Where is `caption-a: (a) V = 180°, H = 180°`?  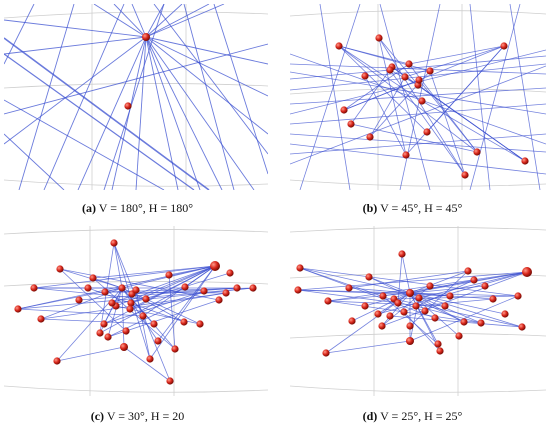
caption-a: (a) V = 180°, H = 180° is located at coordinates (137, 208).